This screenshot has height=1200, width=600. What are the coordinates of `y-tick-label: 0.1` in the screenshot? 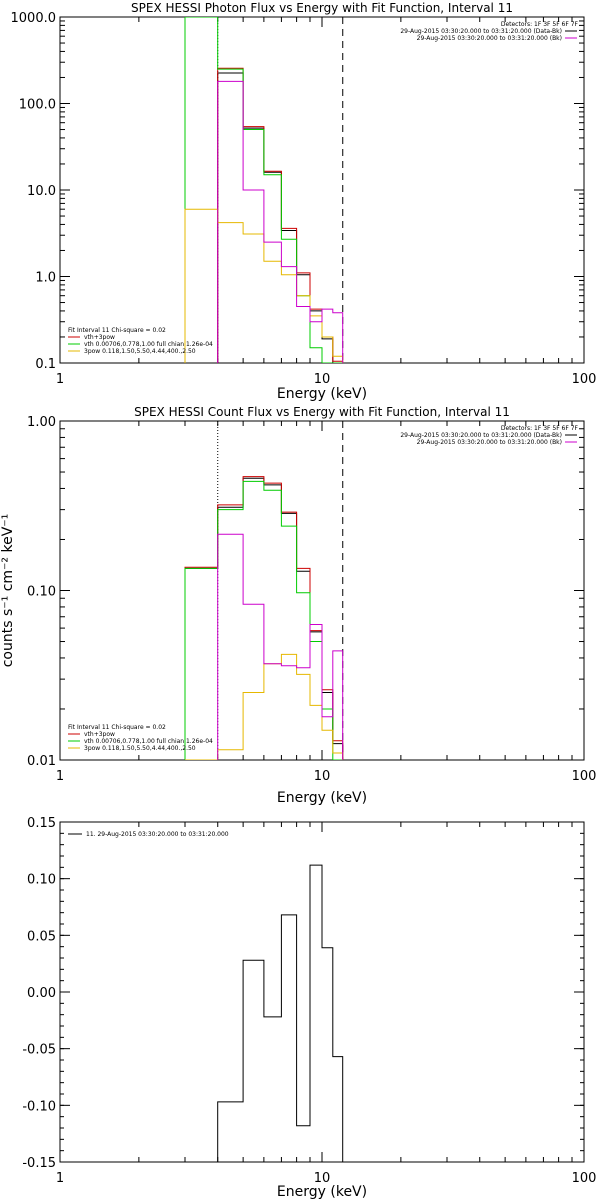 It's located at (45, 364).